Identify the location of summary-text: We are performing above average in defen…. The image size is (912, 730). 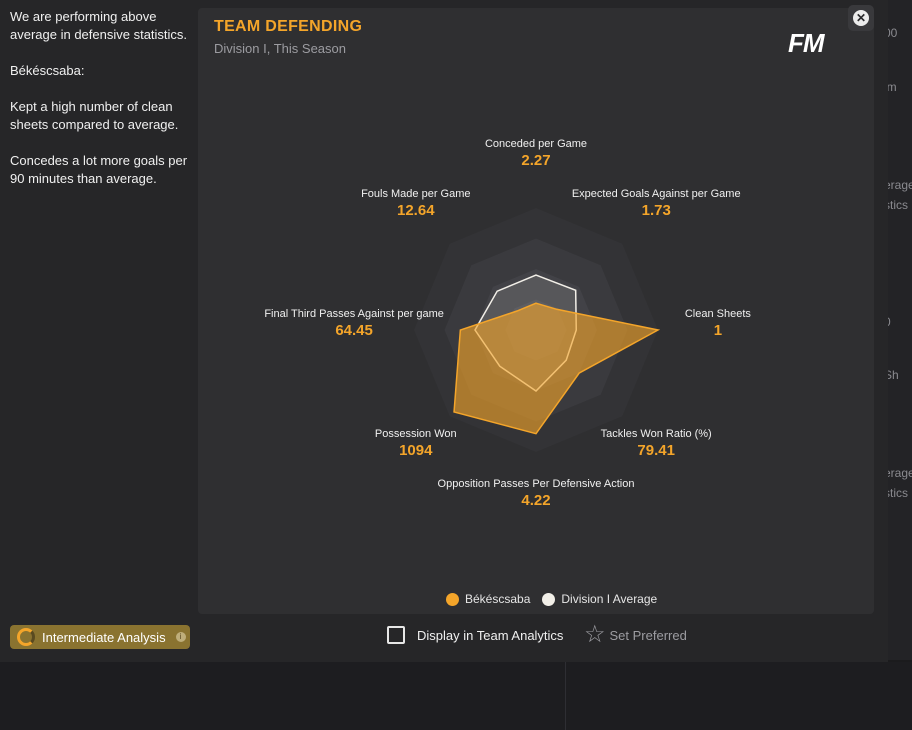
(99, 25).